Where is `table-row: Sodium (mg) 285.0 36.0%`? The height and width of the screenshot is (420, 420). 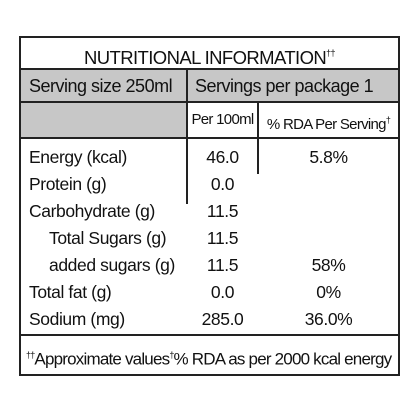 table-row: Sodium (mg) 285.0 36.0% is located at coordinates (209, 319).